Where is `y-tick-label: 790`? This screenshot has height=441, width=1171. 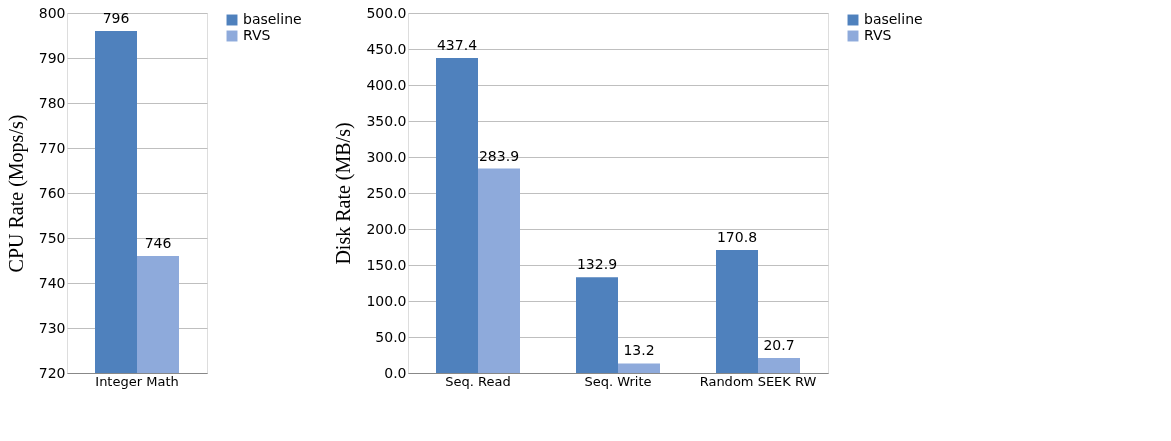
y-tick-label: 790 is located at coordinates (52, 57).